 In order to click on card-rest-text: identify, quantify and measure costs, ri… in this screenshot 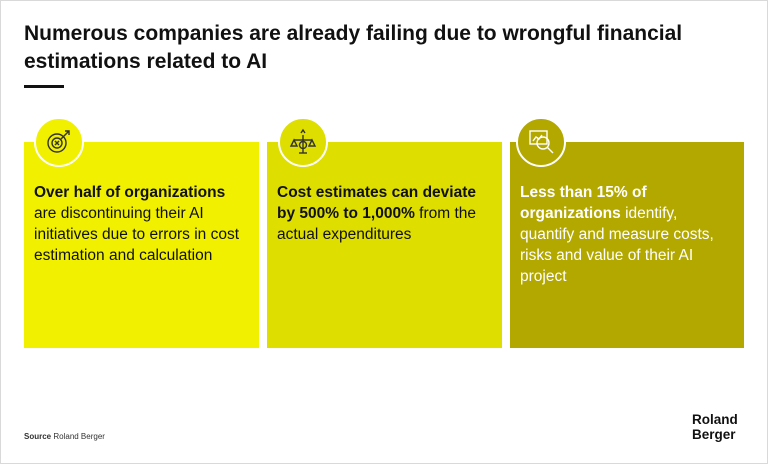, I will do `click(617, 245)`.